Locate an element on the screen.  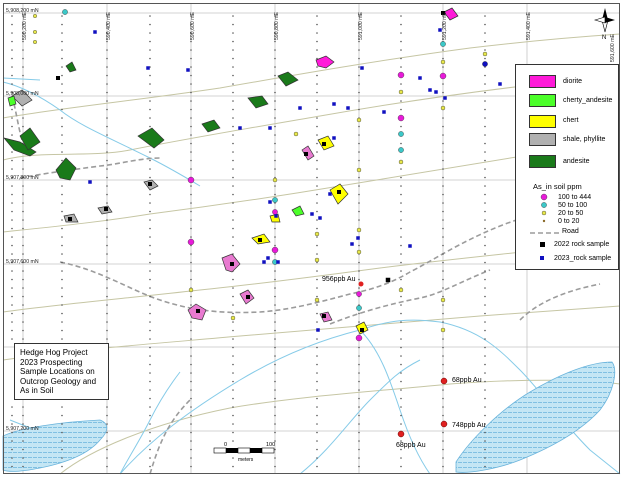
rock-sample-2022 is located at coordinates (443, 13).